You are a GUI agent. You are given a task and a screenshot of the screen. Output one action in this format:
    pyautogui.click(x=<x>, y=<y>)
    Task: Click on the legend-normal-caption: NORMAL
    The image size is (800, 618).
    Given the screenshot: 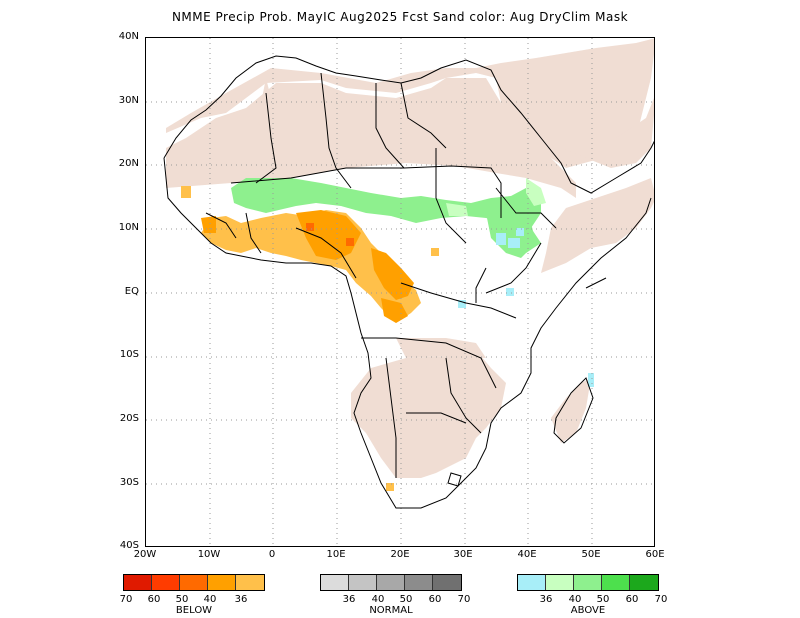 What is the action you would take?
    pyautogui.click(x=391, y=610)
    